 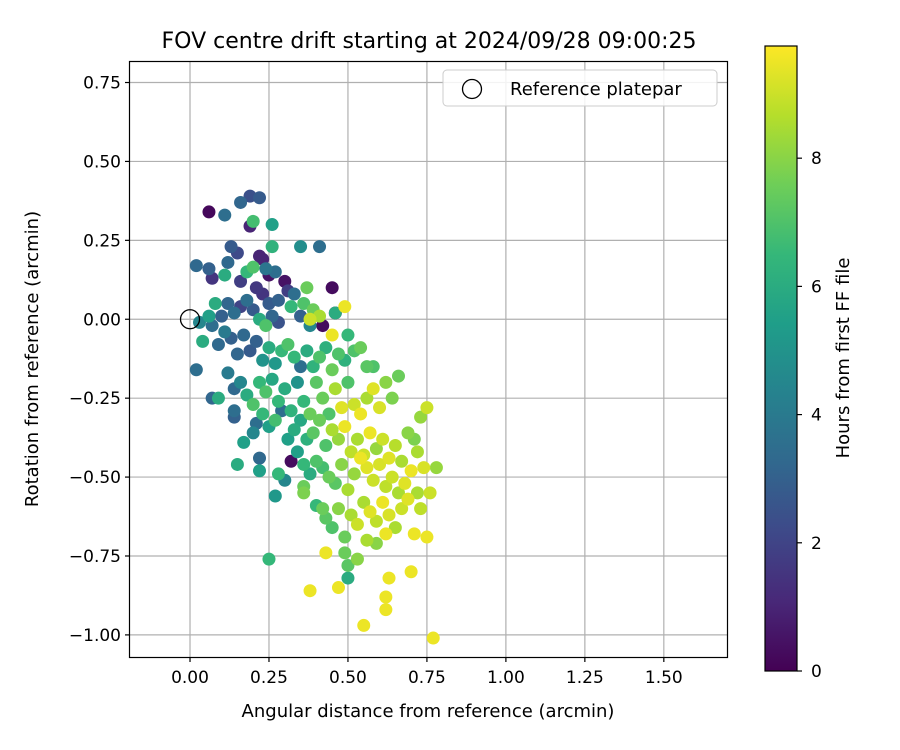 I want to click on y-axis-ticks: 0.75 0.50 0.25 0.00 −0.25 −0.50 −0.75 −1.00, so click(x=99, y=360).